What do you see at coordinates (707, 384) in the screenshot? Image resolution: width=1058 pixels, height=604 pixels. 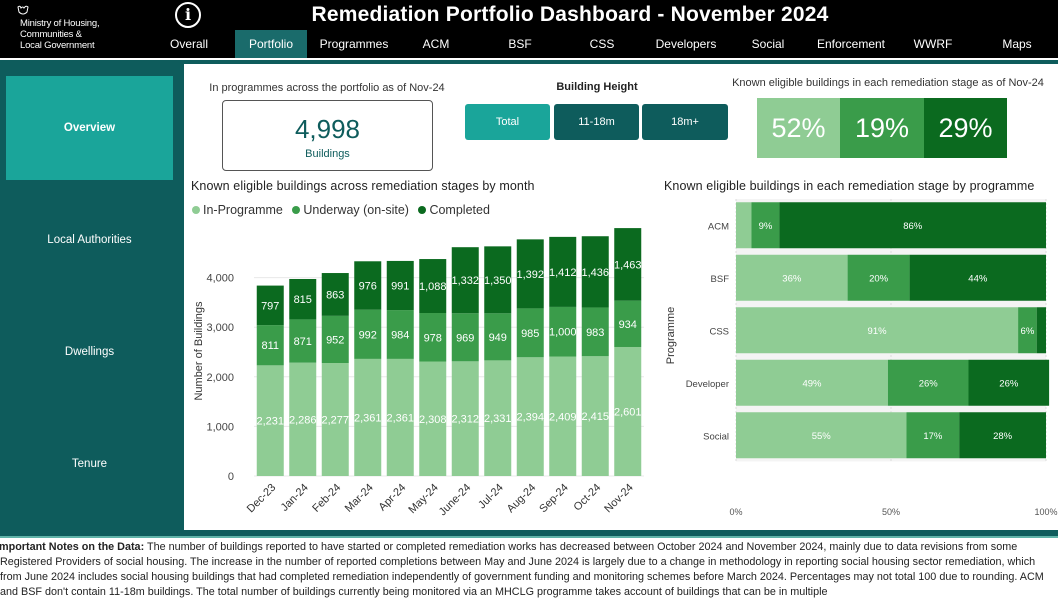 I see `category-label: Developer` at bounding box center [707, 384].